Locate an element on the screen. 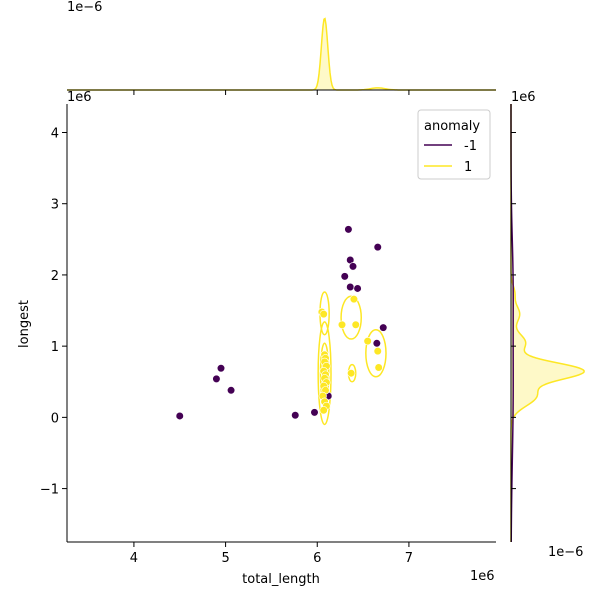 Image resolution: width=600 pixels, height=604 pixels. scatter-points is located at coordinates (281, 323).